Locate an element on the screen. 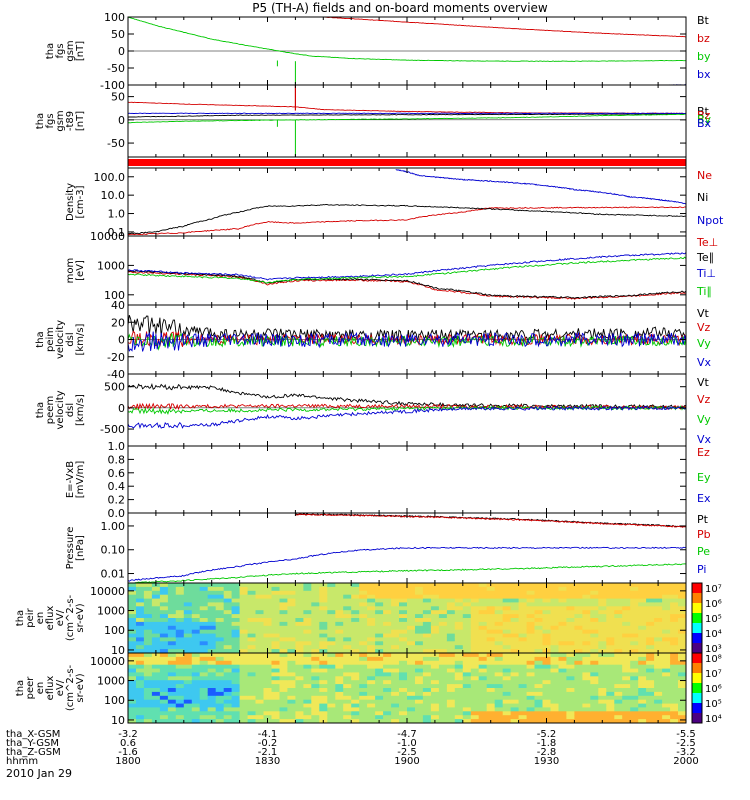 The image size is (750, 800). colorbar: 10⁷ 10⁶ 10⁵ 10⁴ 10³ is located at coordinates (706, 618).